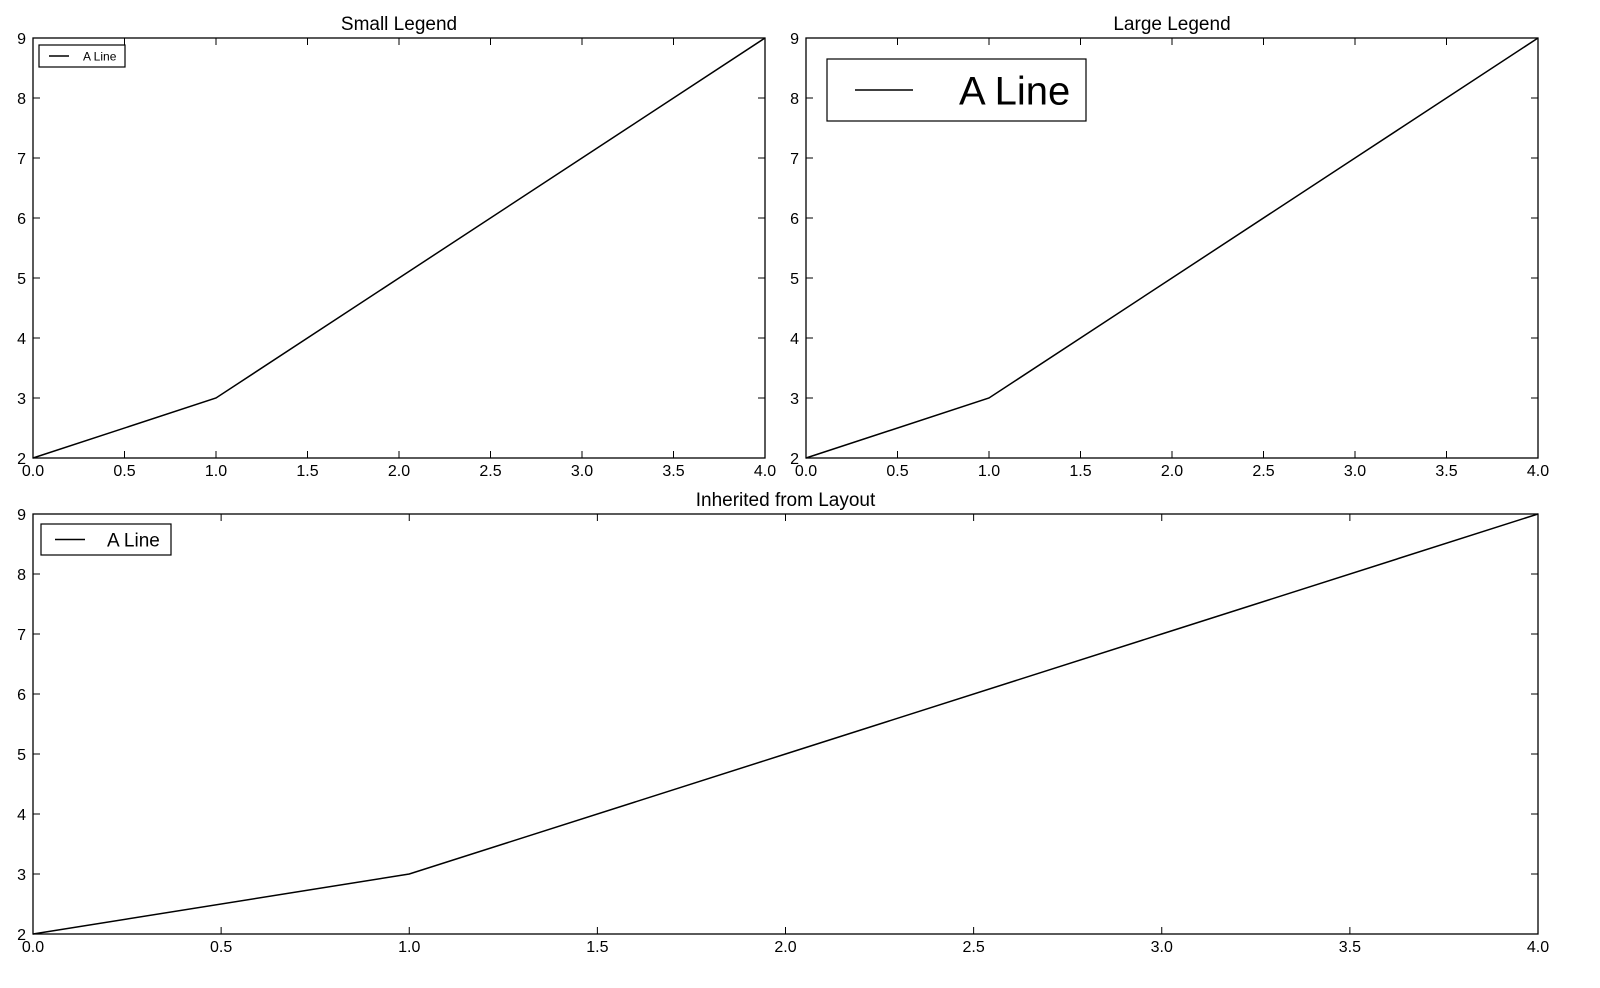  Describe the element at coordinates (1171, 24) in the screenshot. I see `chart-title: Large Legend` at that location.